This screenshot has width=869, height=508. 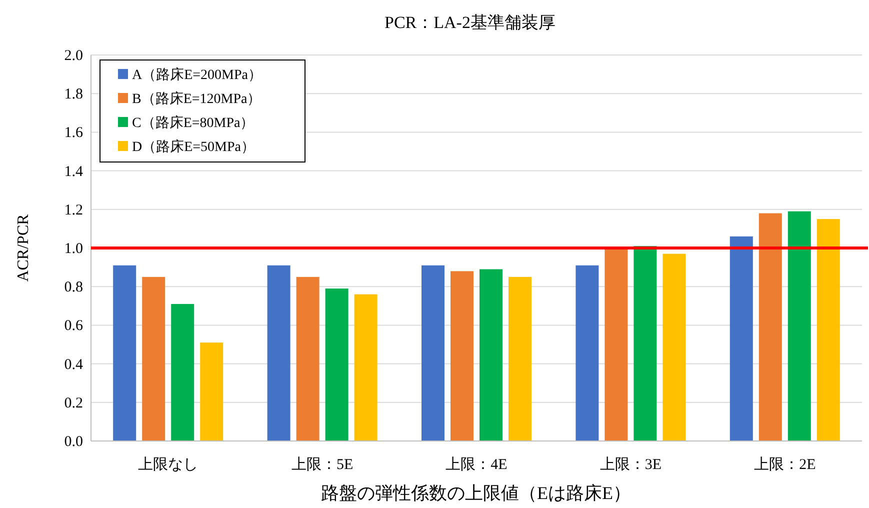 I want to click on legend-label: D（路床E=50MPa）, so click(x=194, y=147).